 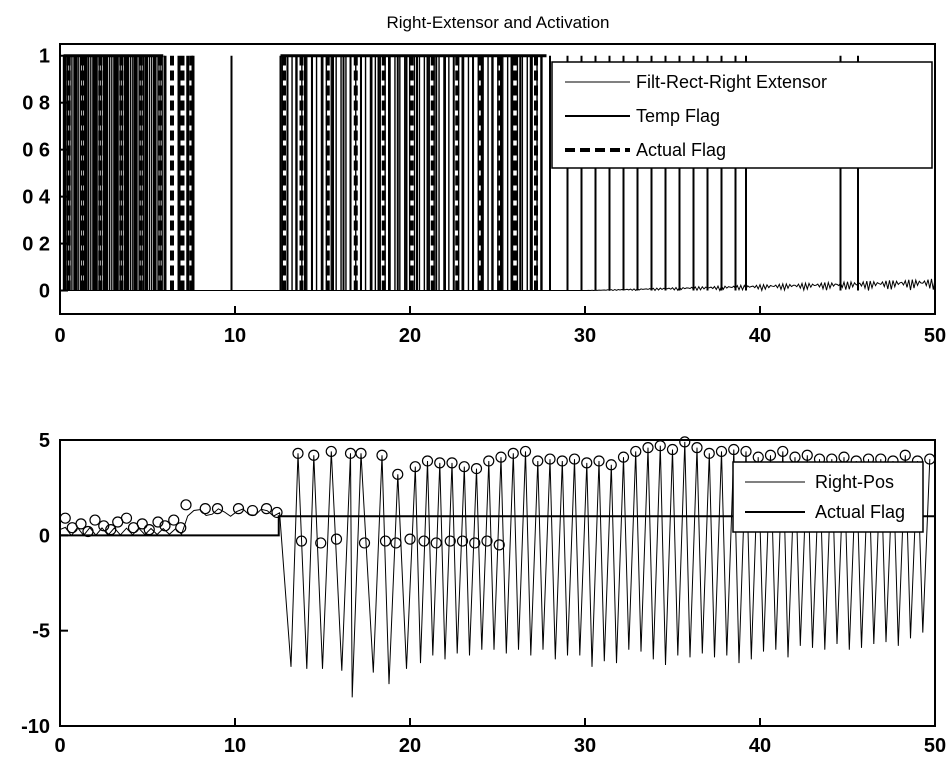 What do you see at coordinates (59, 336) in the screenshot?
I see `top-x-tick-label: 0` at bounding box center [59, 336].